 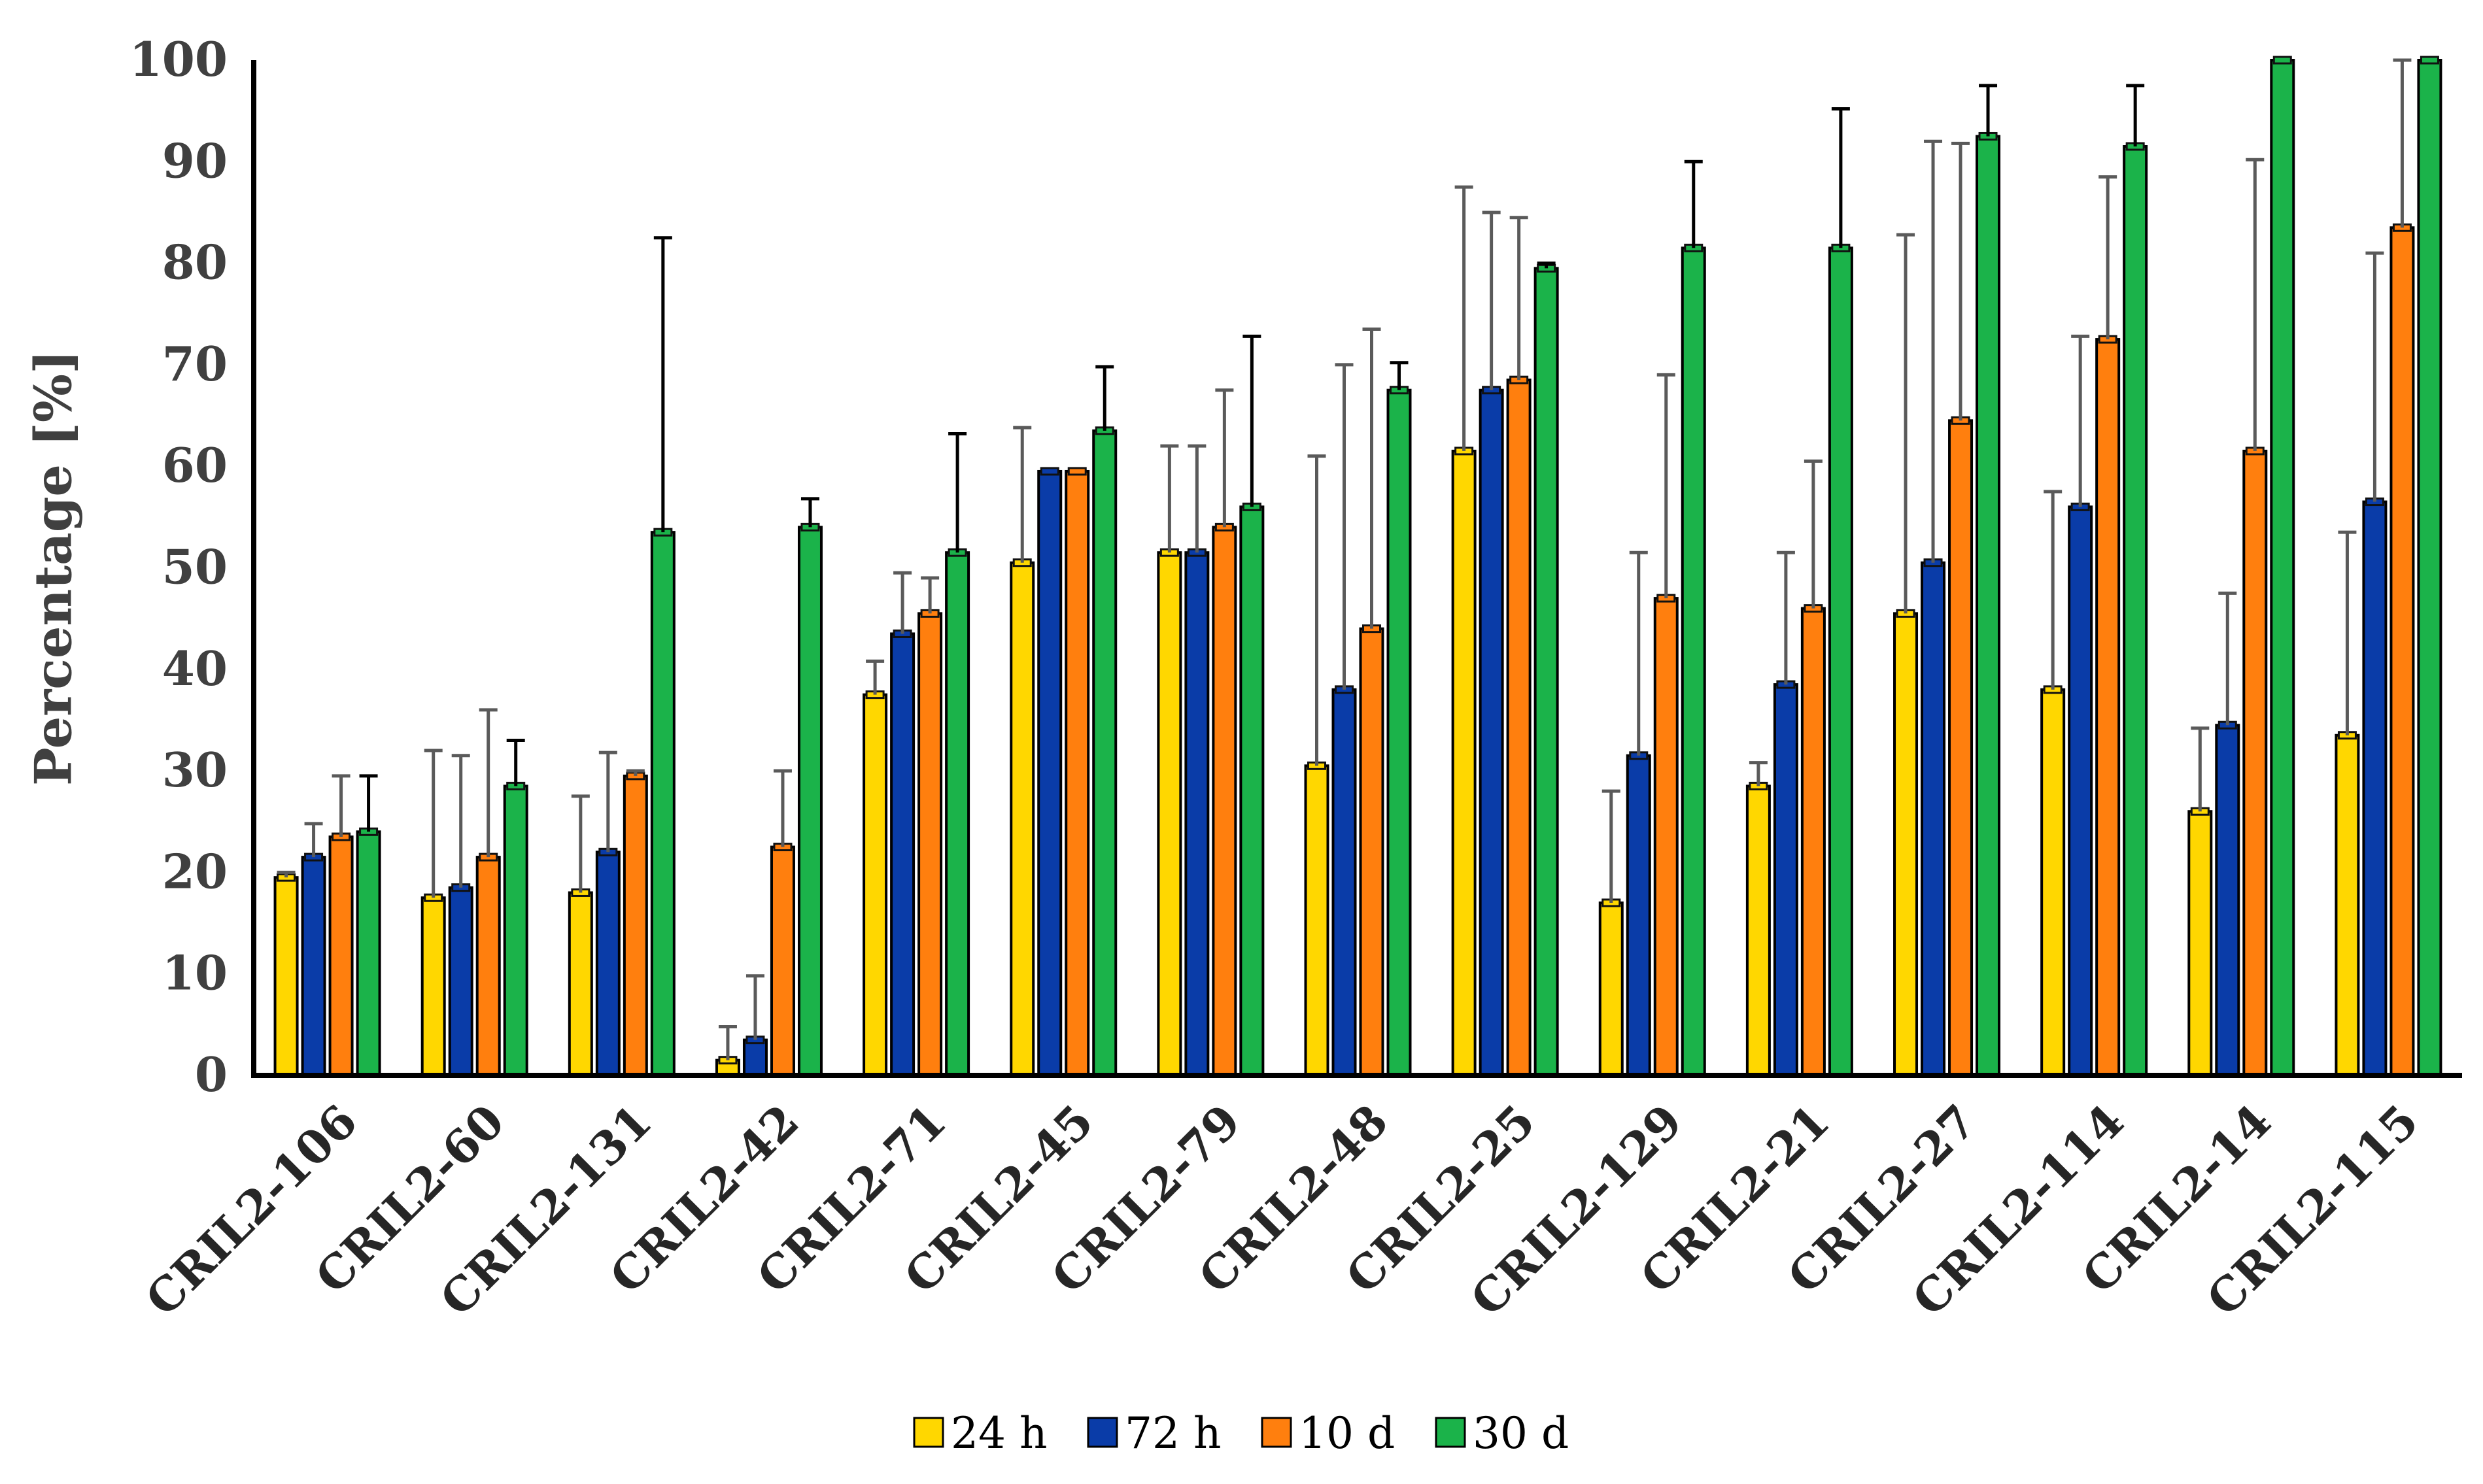 I want to click on y-tick-label: 70, so click(x=195, y=364).